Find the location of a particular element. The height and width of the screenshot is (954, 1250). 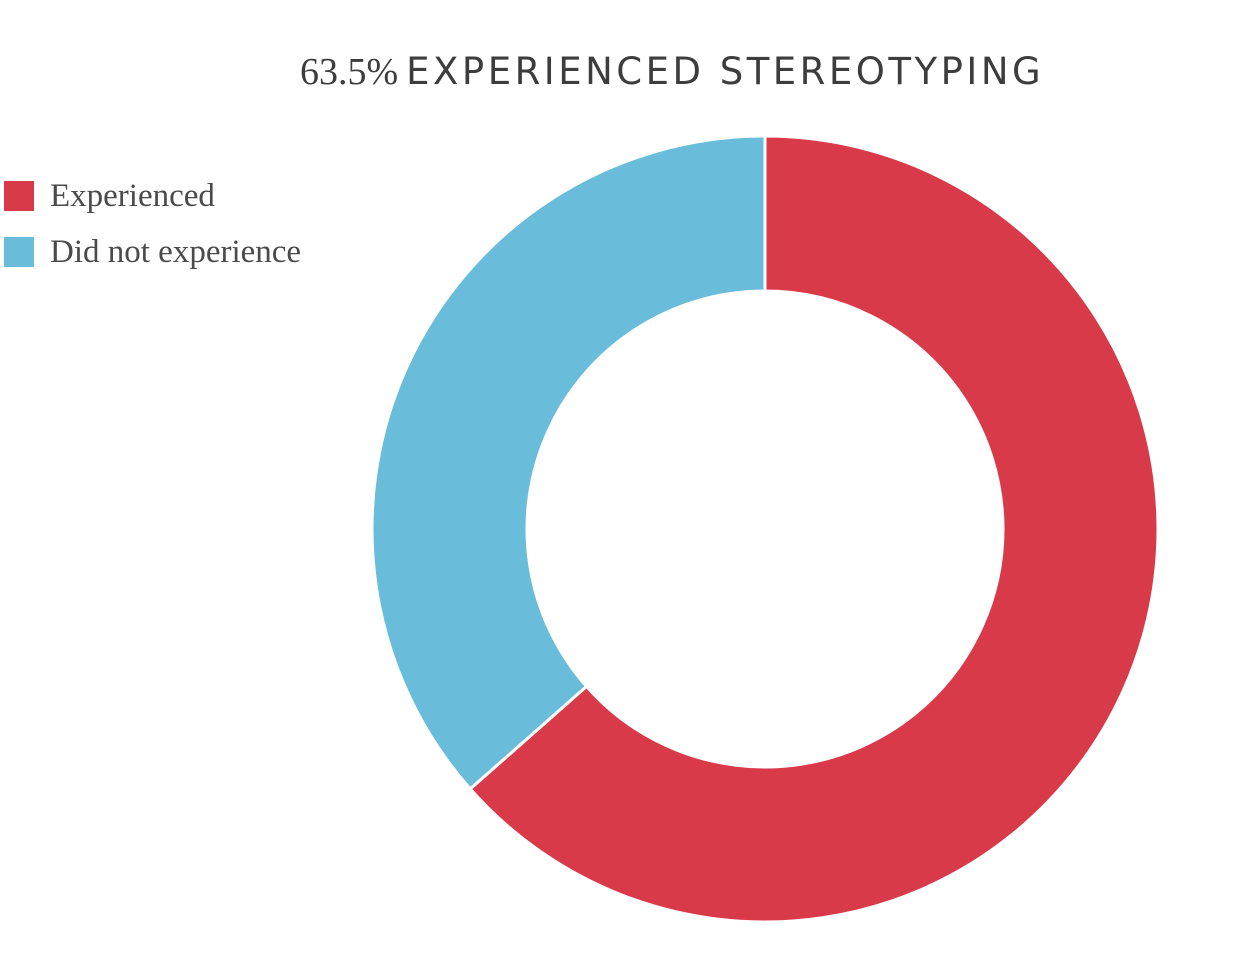

legend-swatch-did-not-experience is located at coordinates (19, 252).